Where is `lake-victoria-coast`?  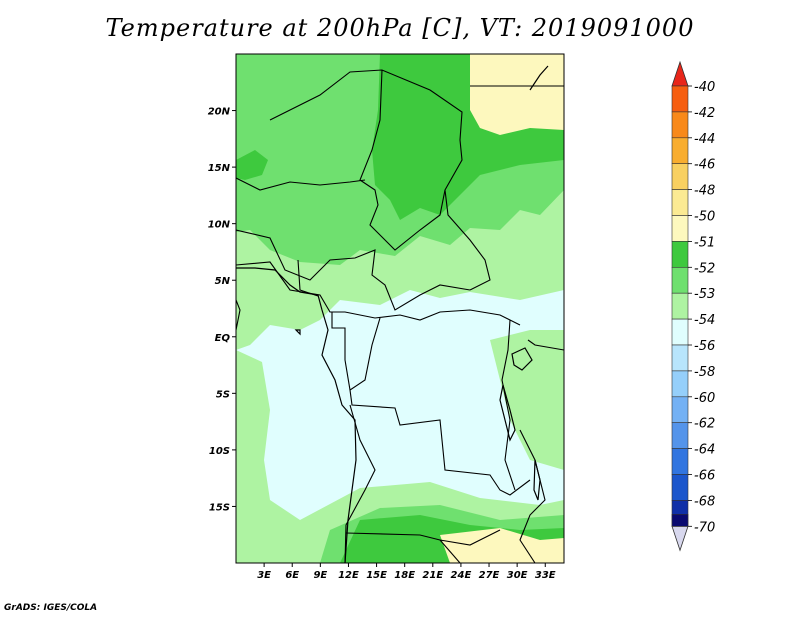 lake-victoria-coast is located at coordinates (522, 359).